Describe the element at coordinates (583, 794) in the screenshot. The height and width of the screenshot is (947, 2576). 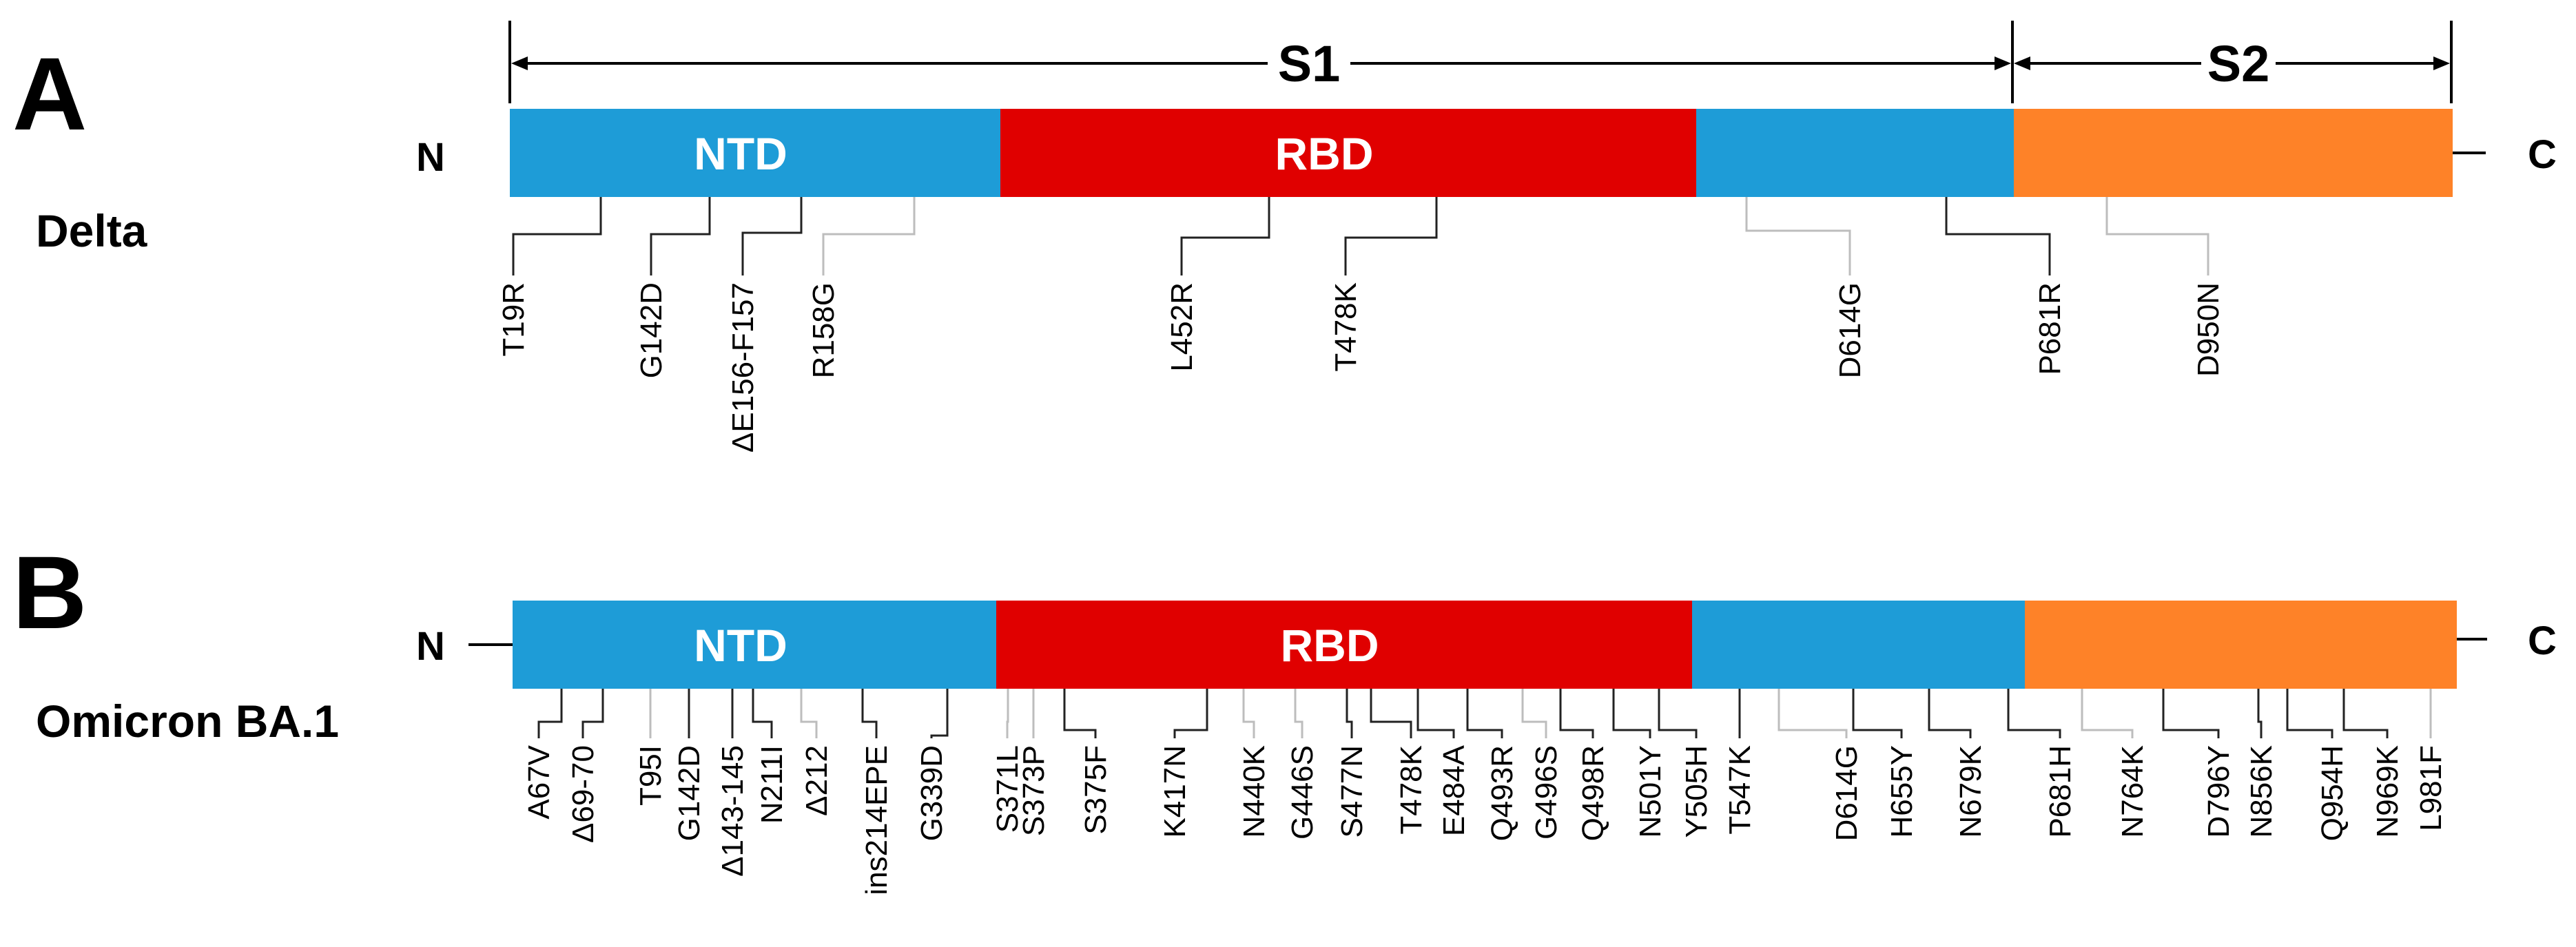
I see `mutation-label: Δ69-70` at that location.